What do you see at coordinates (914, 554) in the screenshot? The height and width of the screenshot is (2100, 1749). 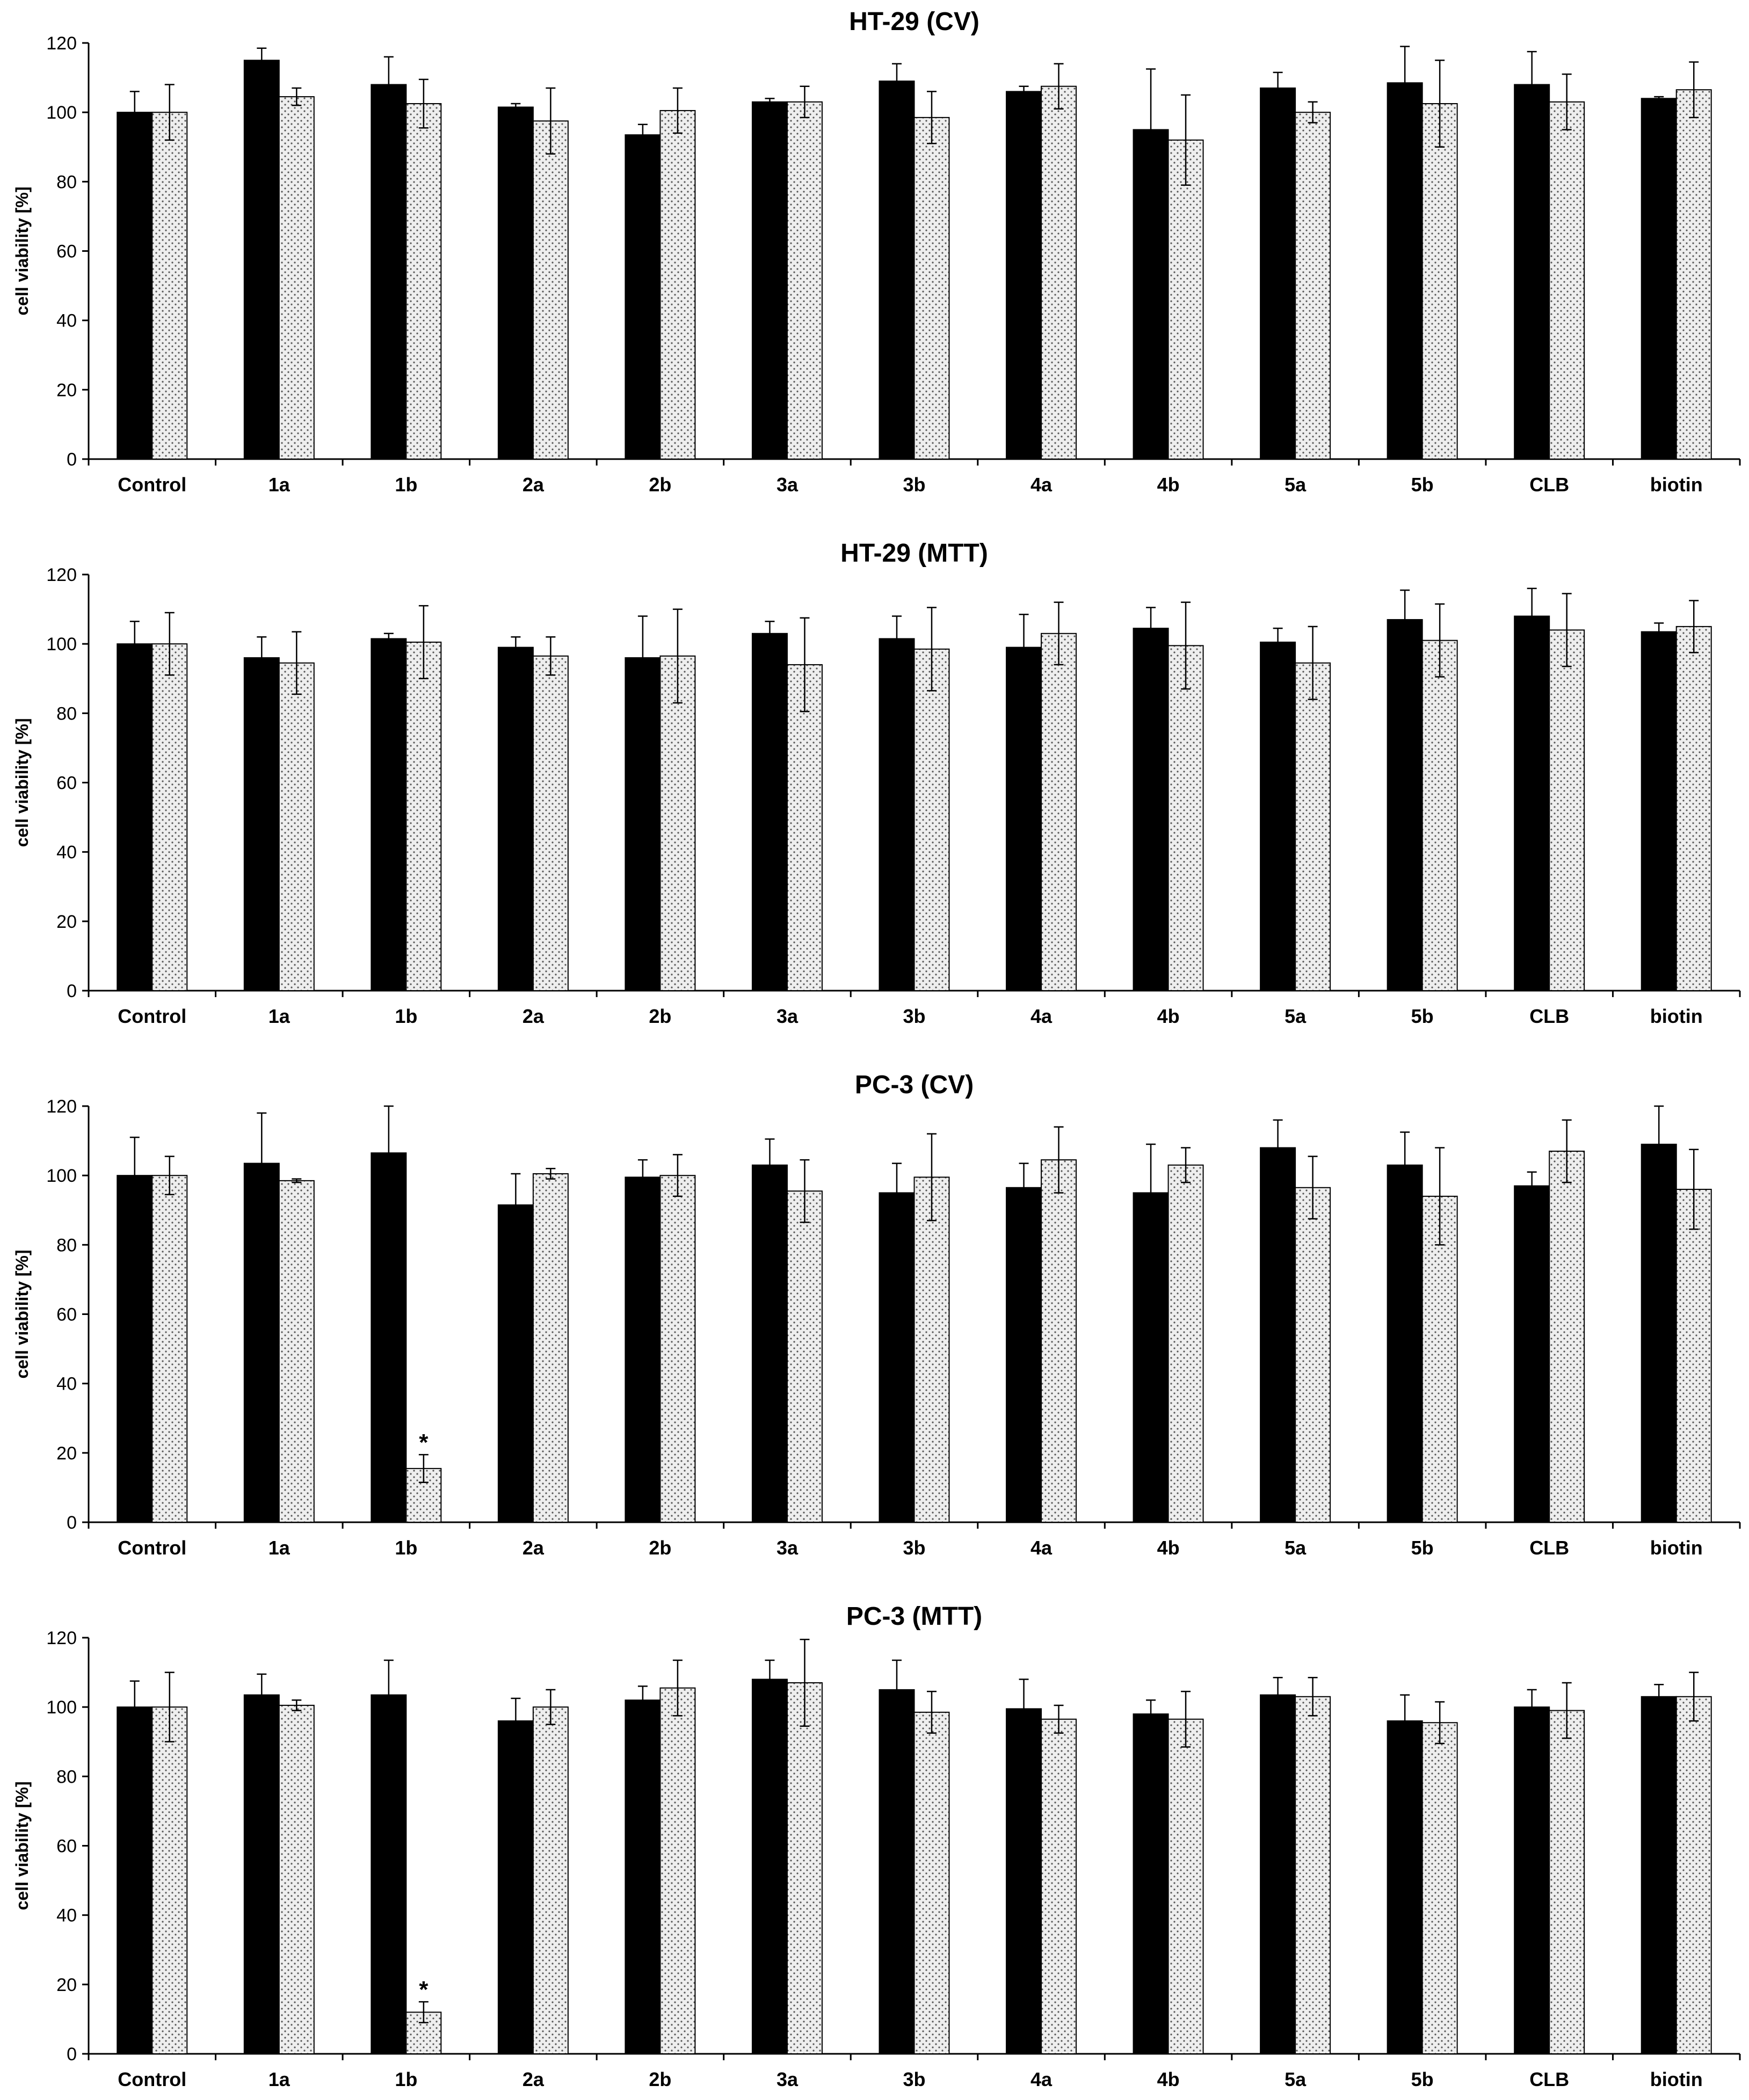 I see `chart-title: HT-29 (MTT)` at bounding box center [914, 554].